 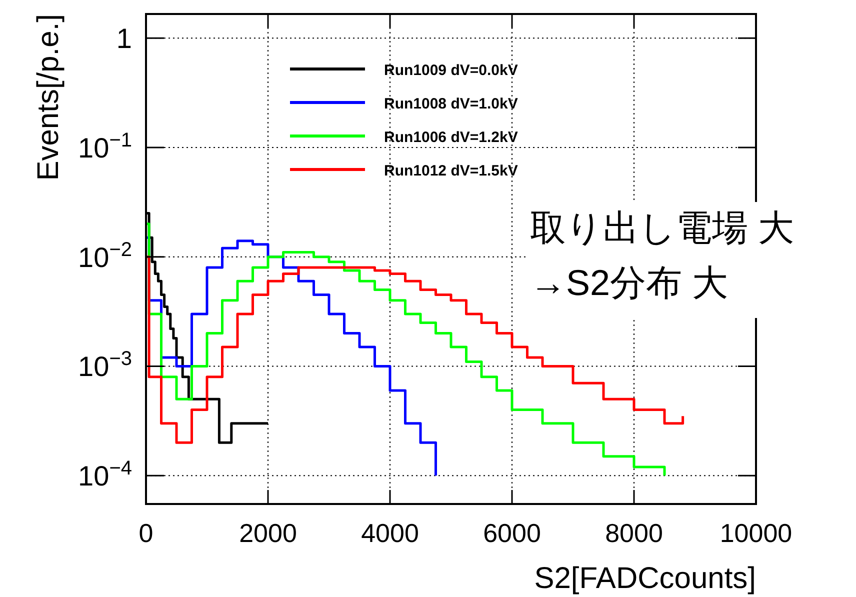 I want to click on annotation: 取り出し電場 大 →S2分布 大, so click(x=662, y=255).